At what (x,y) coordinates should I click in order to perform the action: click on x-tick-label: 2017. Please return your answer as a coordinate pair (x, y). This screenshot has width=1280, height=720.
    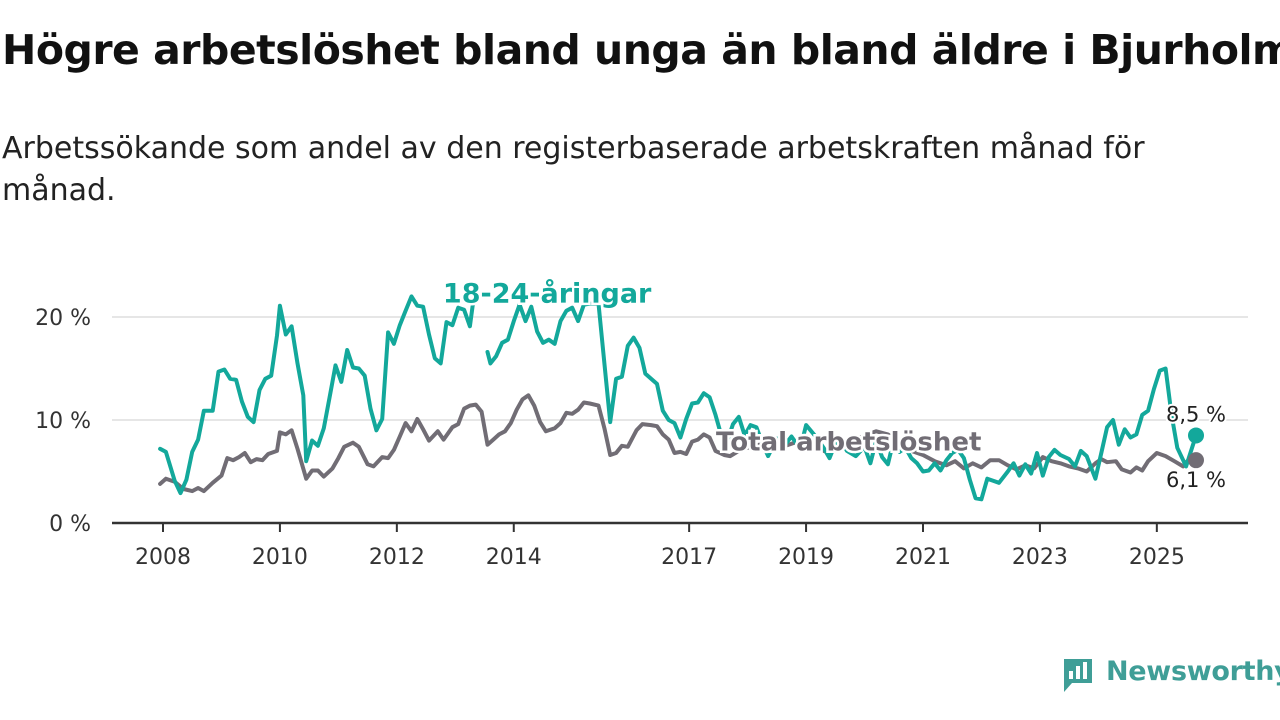
    Looking at the image, I should click on (689, 557).